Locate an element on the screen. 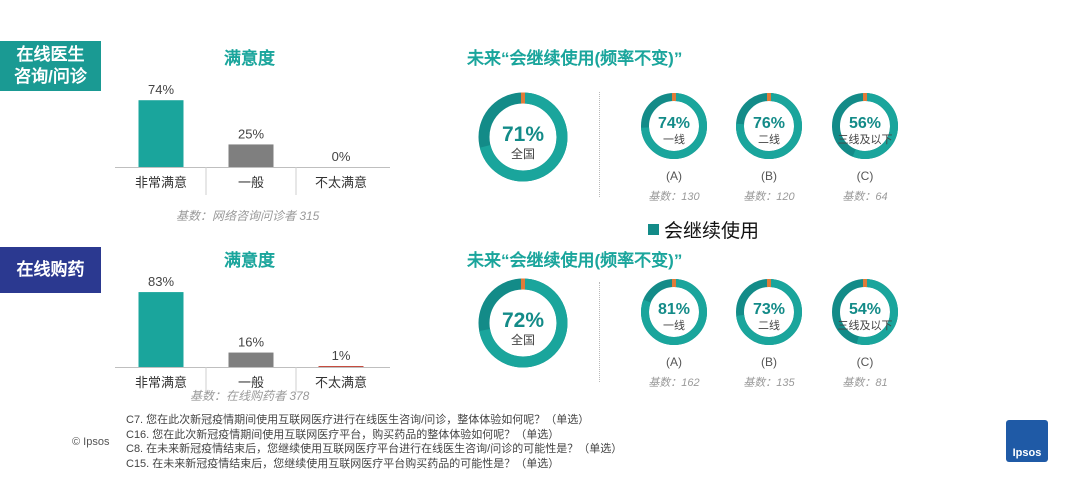 This screenshot has height=480, width=1080. satisfaction-bar-chart: 83% 非常满意 16% 一般 1% 不太满意 is located at coordinates (252, 333).